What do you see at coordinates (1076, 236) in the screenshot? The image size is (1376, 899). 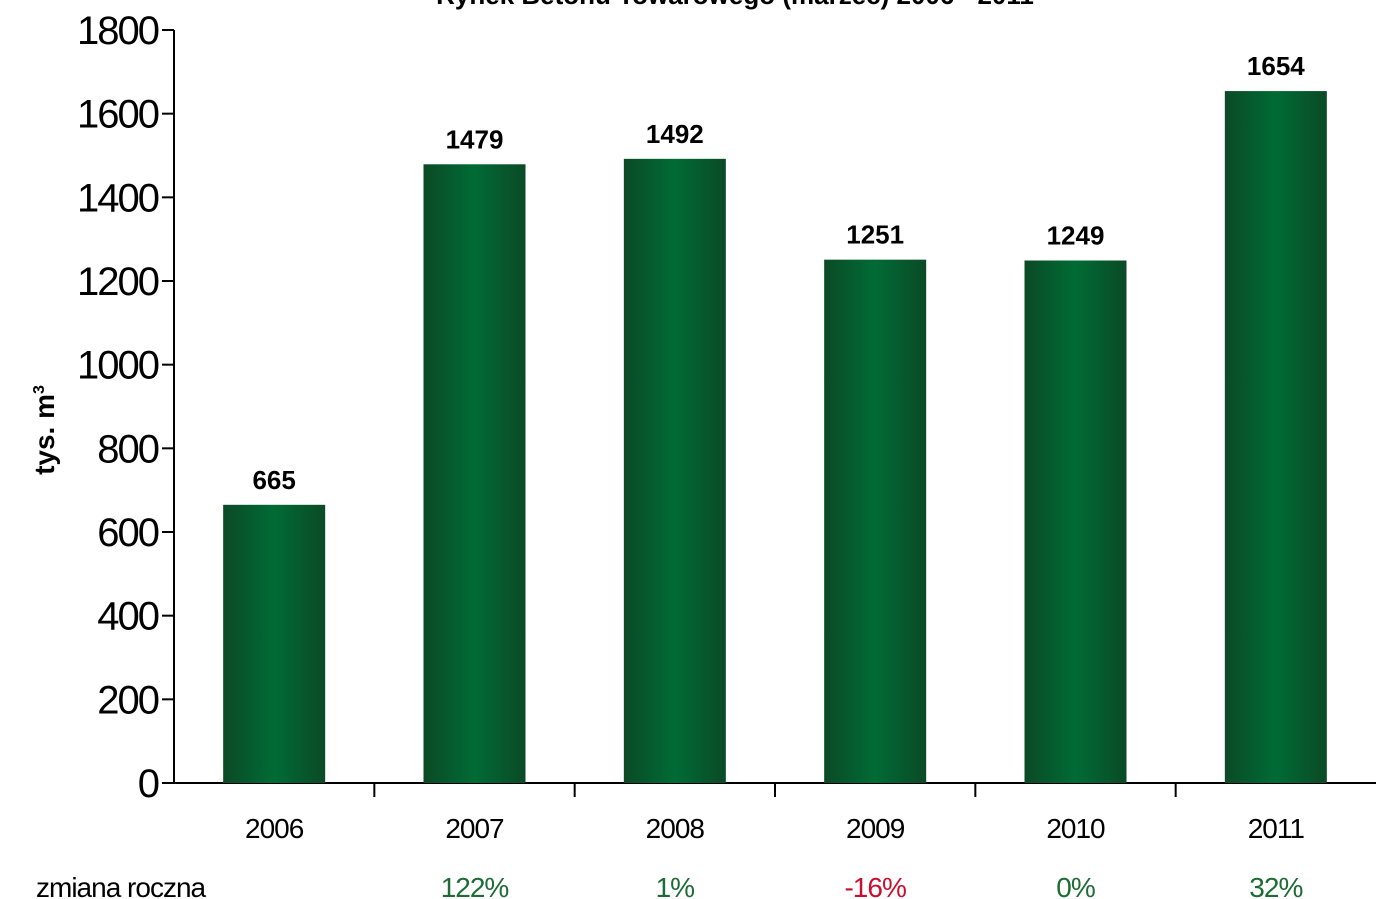 I see `data-label-2010: 1249` at bounding box center [1076, 236].